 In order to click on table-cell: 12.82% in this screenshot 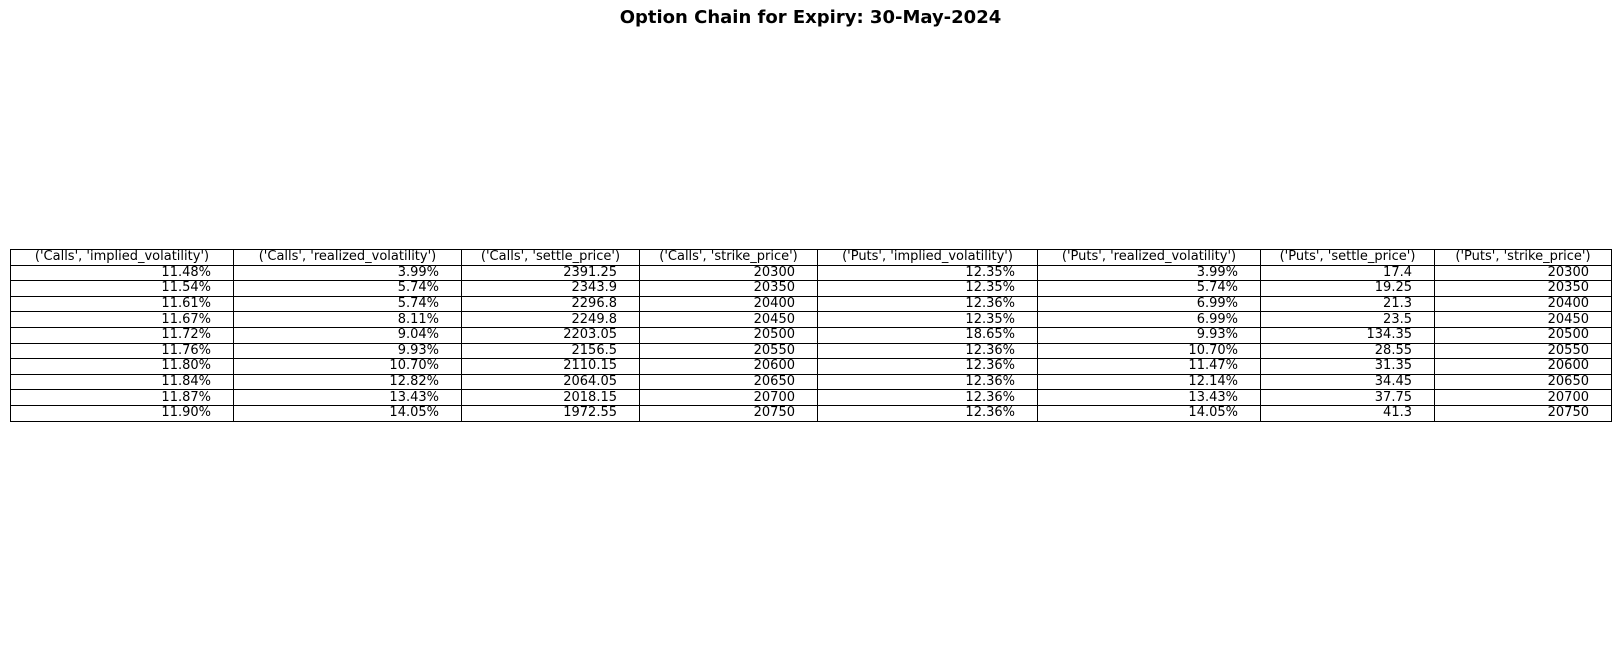, I will do `click(347, 382)`.